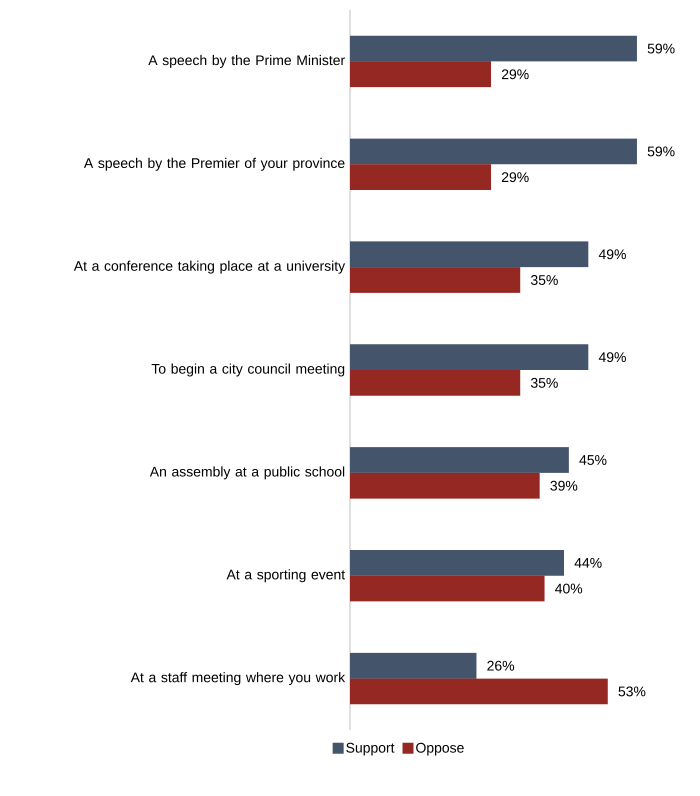 The height and width of the screenshot is (796, 700). I want to click on y-tick-label: A speech by the Prime Minister, so click(246, 61).